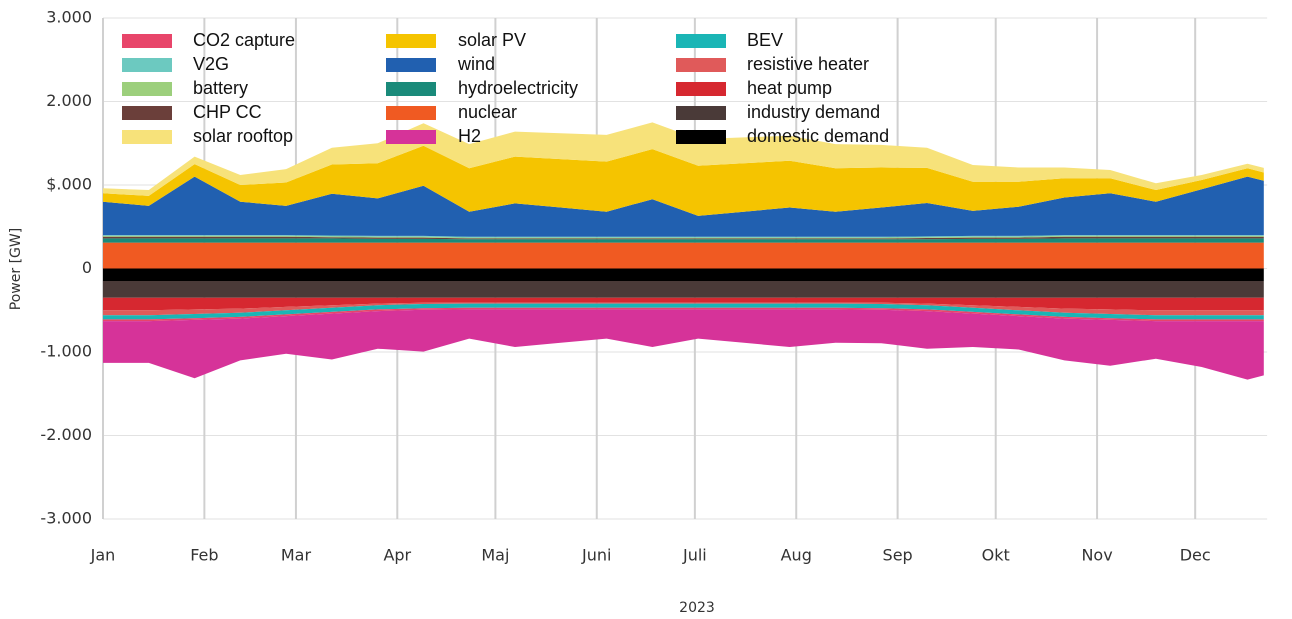 Image resolution: width=1292 pixels, height=619 pixels. What do you see at coordinates (492, 40) in the screenshot?
I see `legend-label: solar PV` at bounding box center [492, 40].